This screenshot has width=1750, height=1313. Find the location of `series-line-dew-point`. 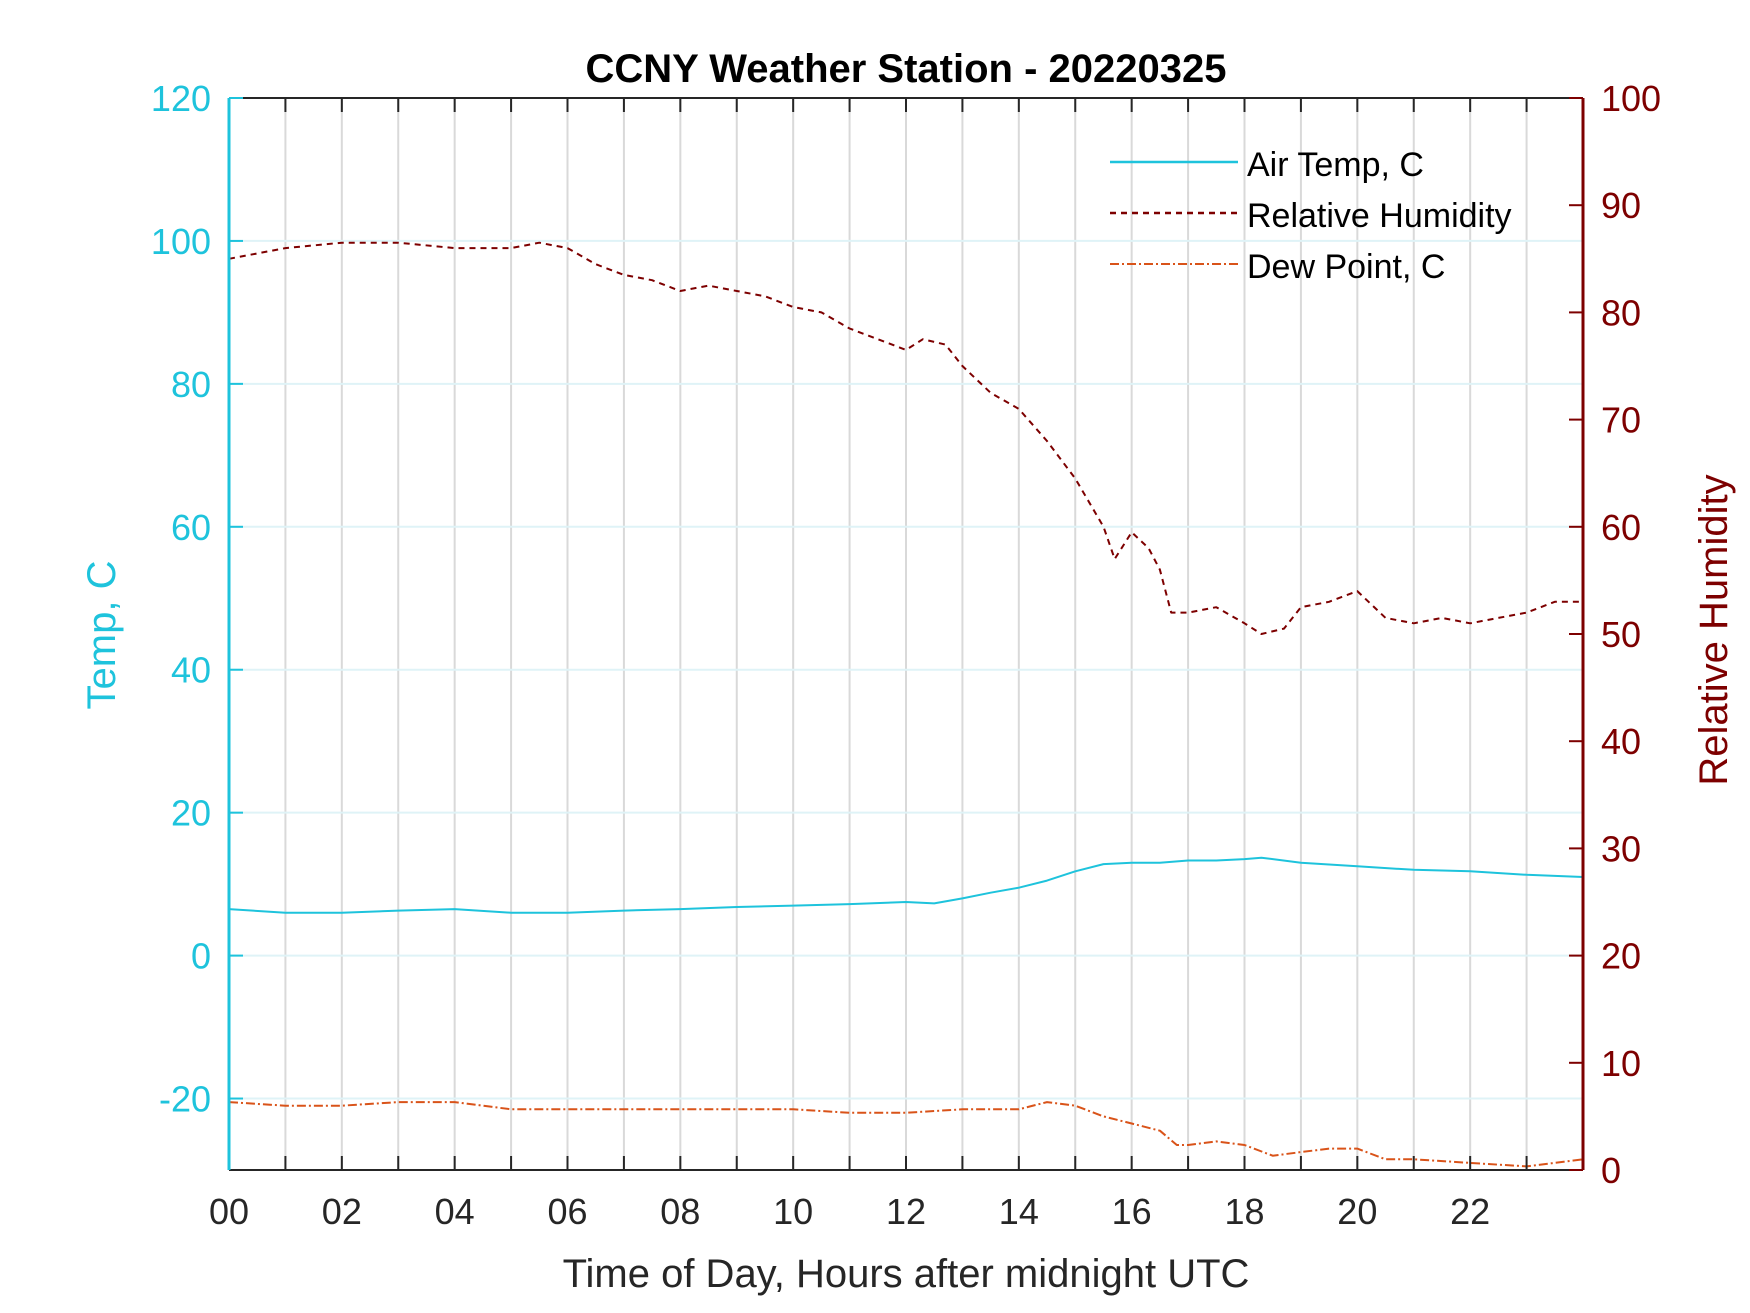

series-line-dew-point is located at coordinates (906, 1134).